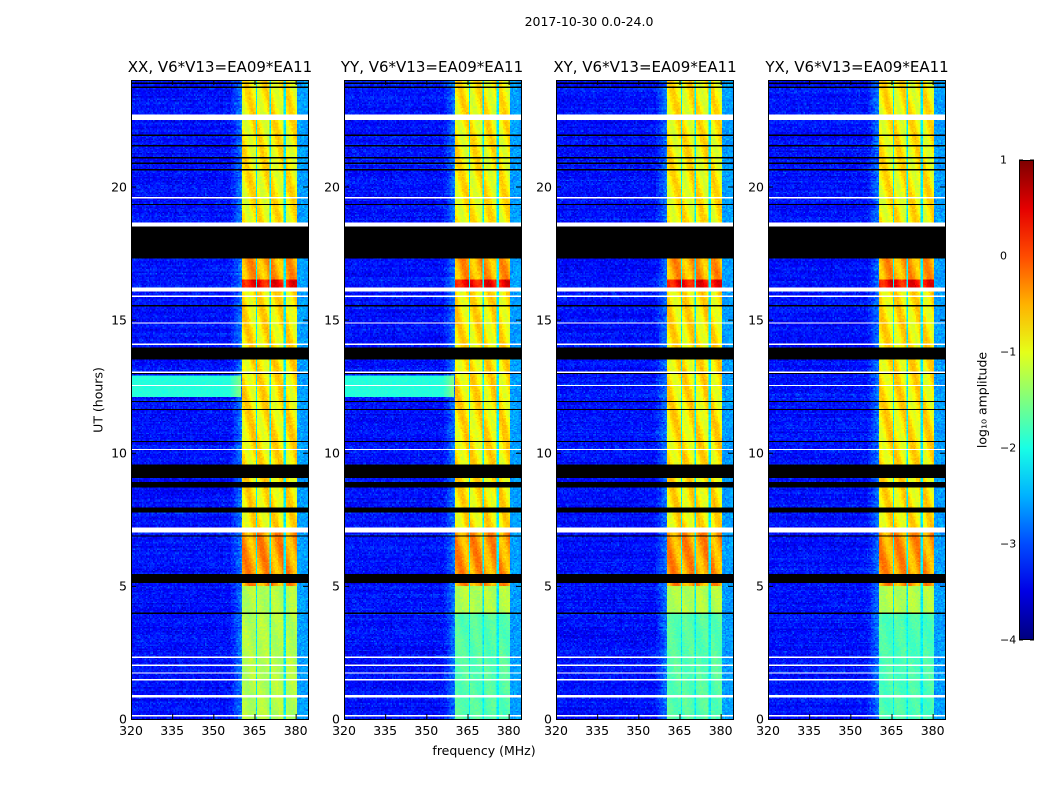 This screenshot has height=800, width=1050. What do you see at coordinates (1008, 544) in the screenshot?
I see `colorbar-tick-label: −3` at bounding box center [1008, 544].